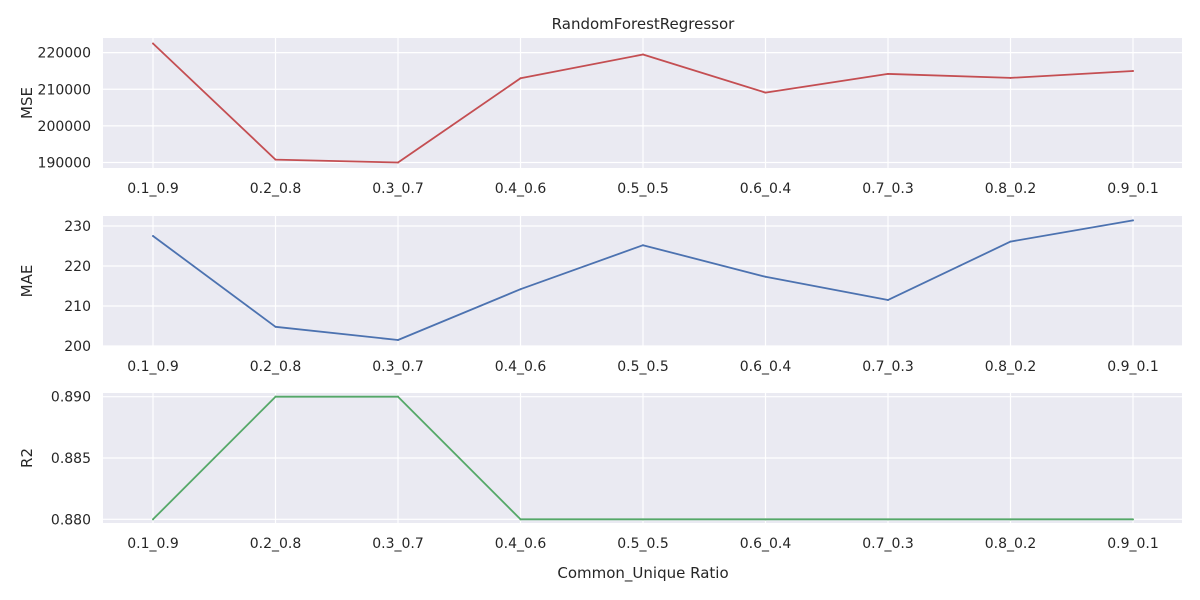 This screenshot has height=600, width=1200. Describe the element at coordinates (27, 458) in the screenshot. I see `y-axis-label: R2` at that location.